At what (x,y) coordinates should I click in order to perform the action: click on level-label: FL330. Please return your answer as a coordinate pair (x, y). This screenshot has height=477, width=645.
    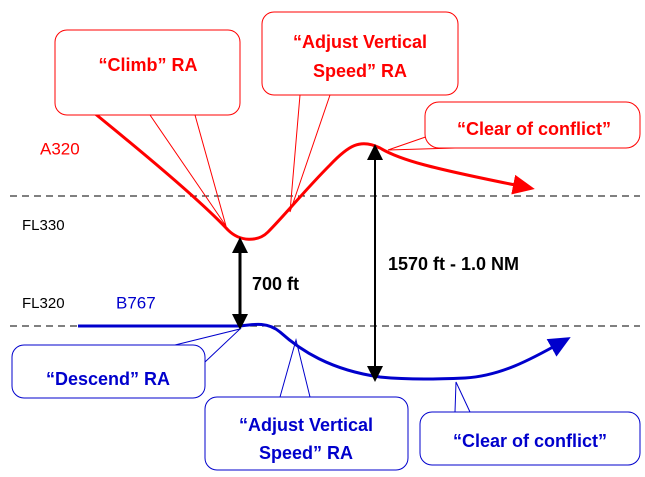
    Looking at the image, I should click on (43, 225).